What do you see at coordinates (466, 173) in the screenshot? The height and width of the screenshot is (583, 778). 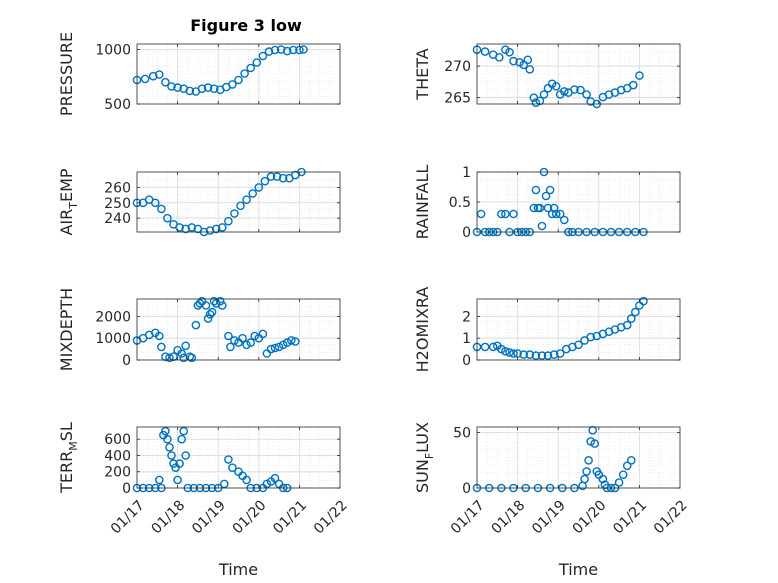 I see `rainfall-ytick-label: 1` at bounding box center [466, 173].